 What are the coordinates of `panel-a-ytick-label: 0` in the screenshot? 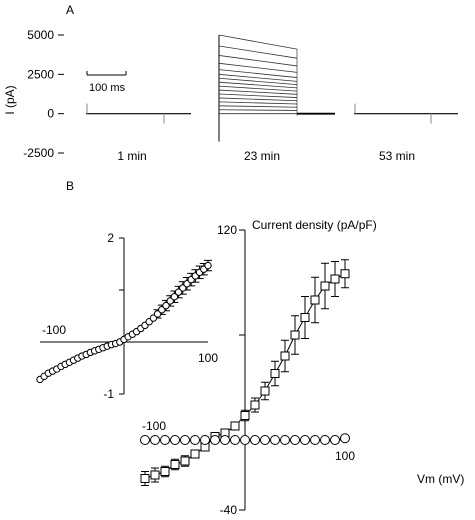 It's located at (50, 114).